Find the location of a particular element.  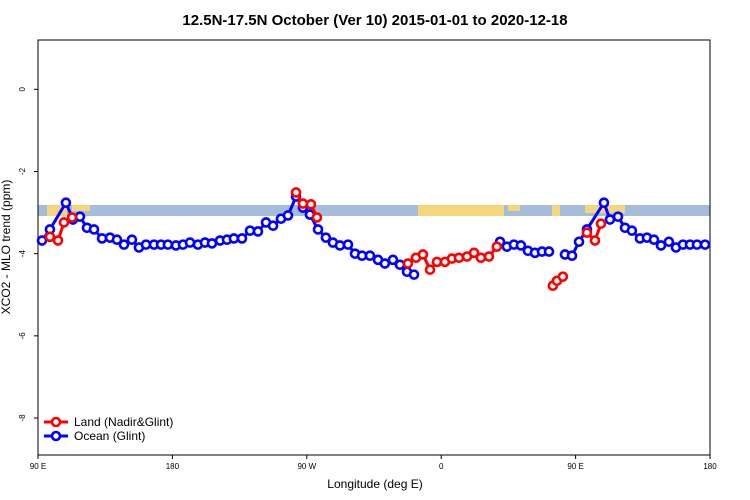

y-tick-label: -2 is located at coordinates (22, 171).